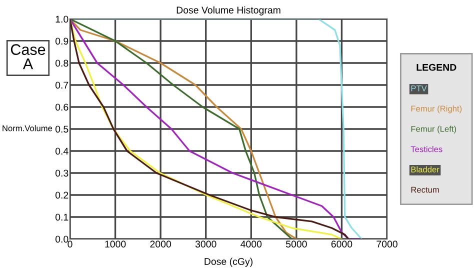  Describe the element at coordinates (70, 244) in the screenshot. I see `x-tick-label: 0` at that location.